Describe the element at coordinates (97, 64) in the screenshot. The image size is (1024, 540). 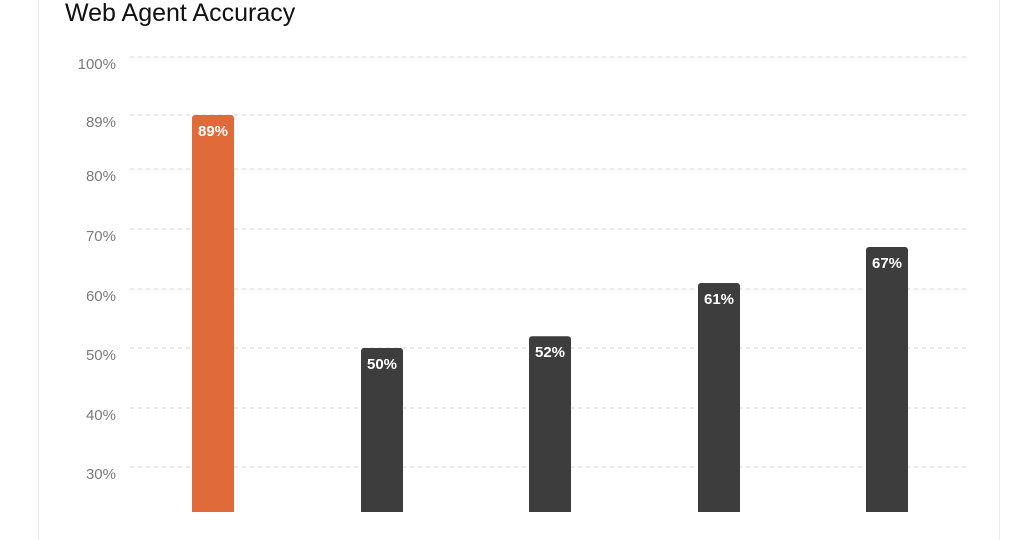
I see `y-tick-label: 100%` at that location.